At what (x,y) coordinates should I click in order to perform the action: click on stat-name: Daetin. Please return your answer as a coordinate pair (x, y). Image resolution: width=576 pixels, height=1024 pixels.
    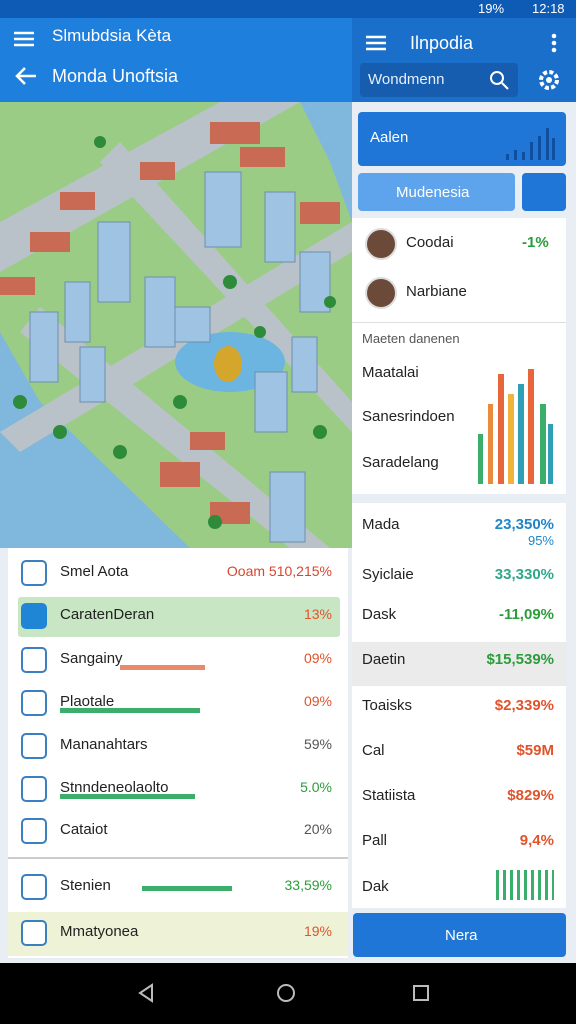
    Looking at the image, I should click on (384, 659).